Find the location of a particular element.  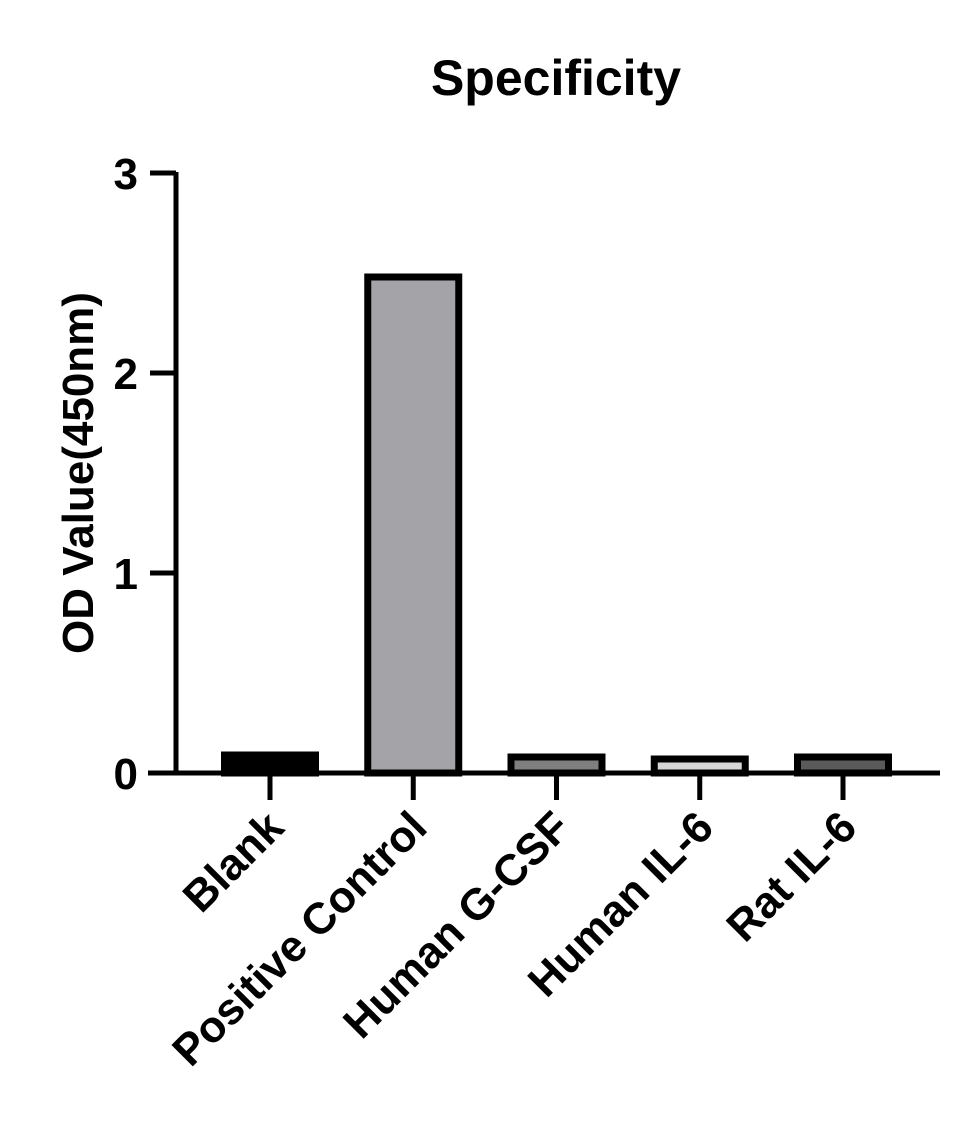

x-tick-label: Blank is located at coordinates (234, 862).